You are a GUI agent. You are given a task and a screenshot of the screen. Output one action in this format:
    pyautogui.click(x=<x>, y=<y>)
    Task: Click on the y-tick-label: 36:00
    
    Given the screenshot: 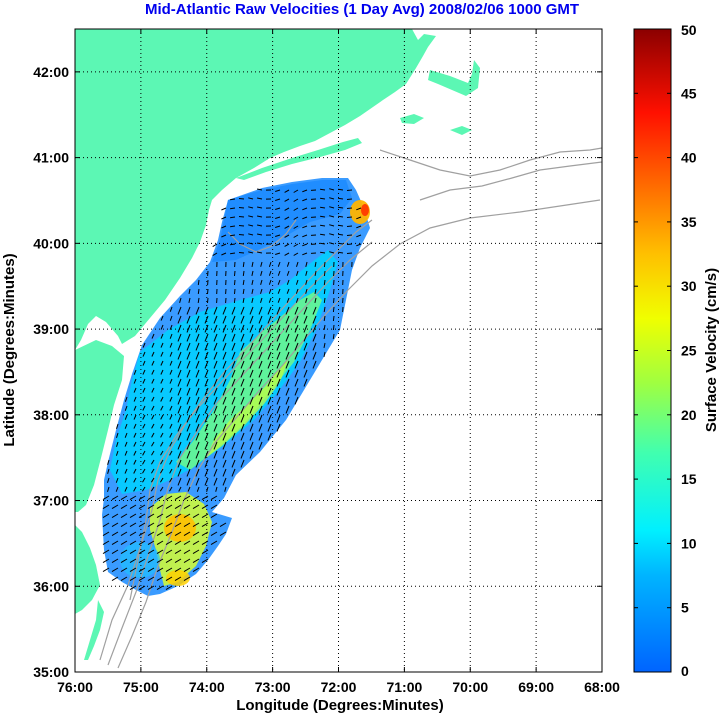 What is the action you would take?
    pyautogui.click(x=51, y=586)
    